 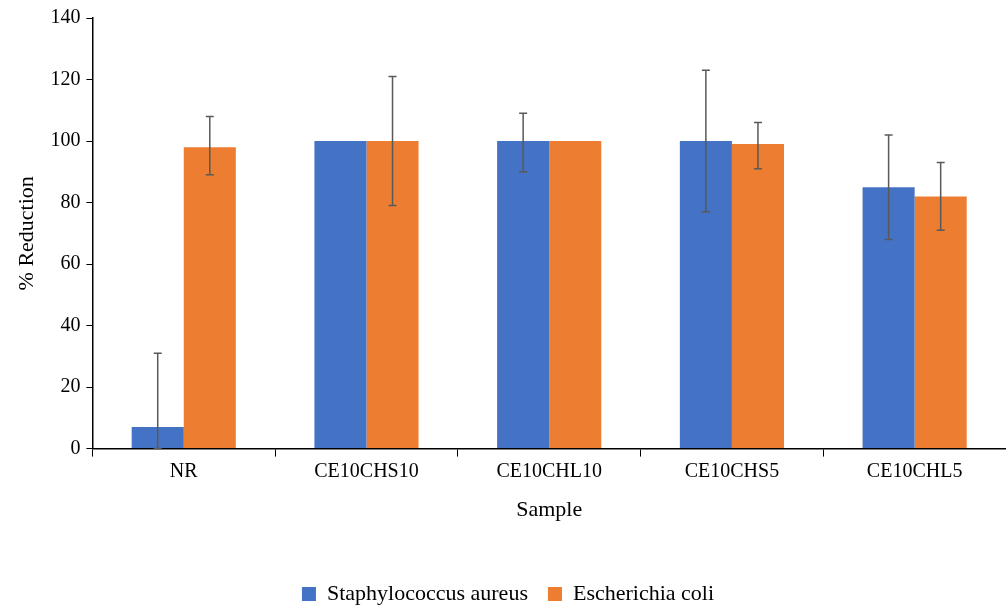 I want to click on x-tick-label: CE10CHS10, so click(x=366, y=469).